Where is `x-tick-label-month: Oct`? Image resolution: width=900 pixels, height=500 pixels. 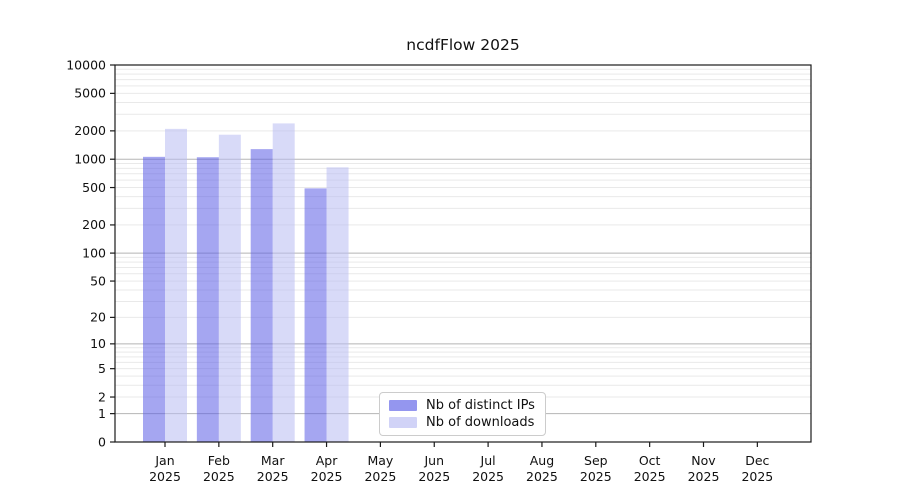
x-tick-label-month: Oct is located at coordinates (650, 460).